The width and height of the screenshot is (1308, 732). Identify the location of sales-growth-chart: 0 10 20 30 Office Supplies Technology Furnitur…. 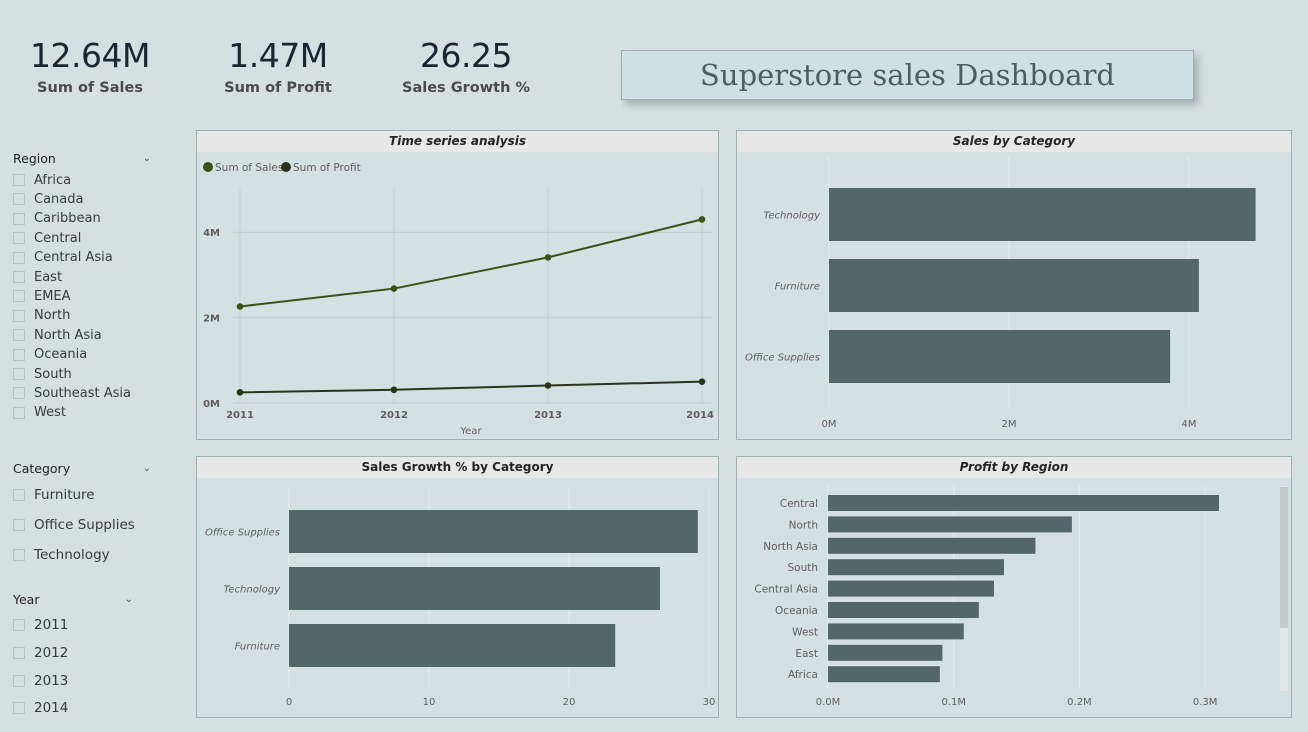
(457, 597).